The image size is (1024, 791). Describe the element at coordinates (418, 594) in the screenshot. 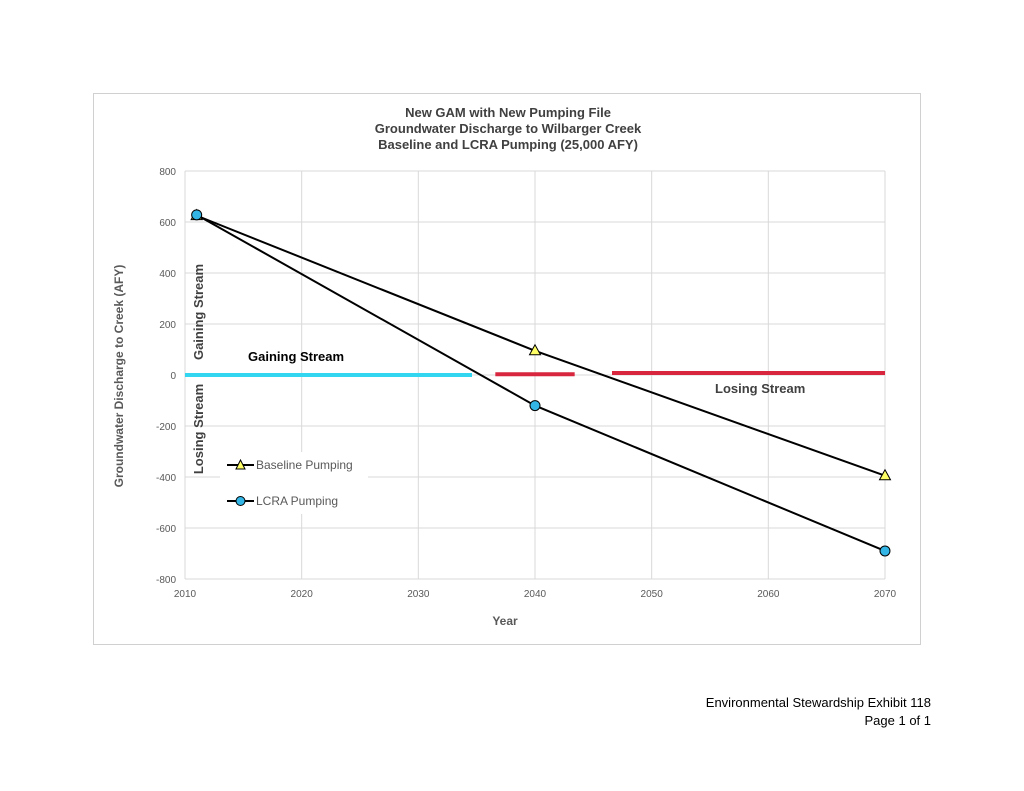

I see `x-tick-label: 2030` at that location.